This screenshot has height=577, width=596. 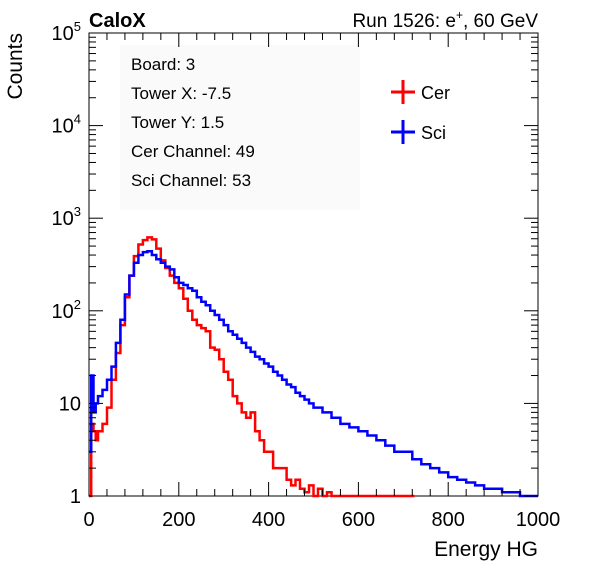 I want to click on x-tick-label: 600, so click(x=358, y=520).